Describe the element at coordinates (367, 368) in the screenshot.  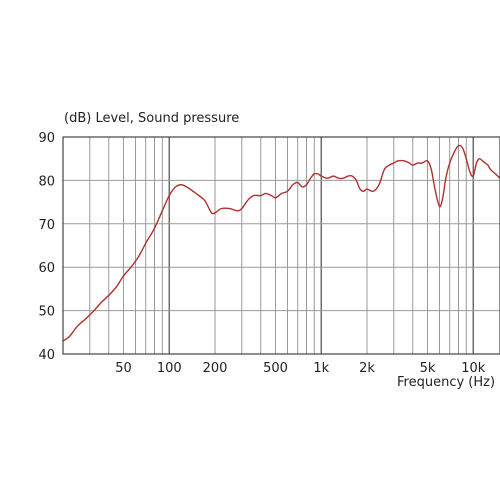
I see `x-tick-label: 2k` at that location.